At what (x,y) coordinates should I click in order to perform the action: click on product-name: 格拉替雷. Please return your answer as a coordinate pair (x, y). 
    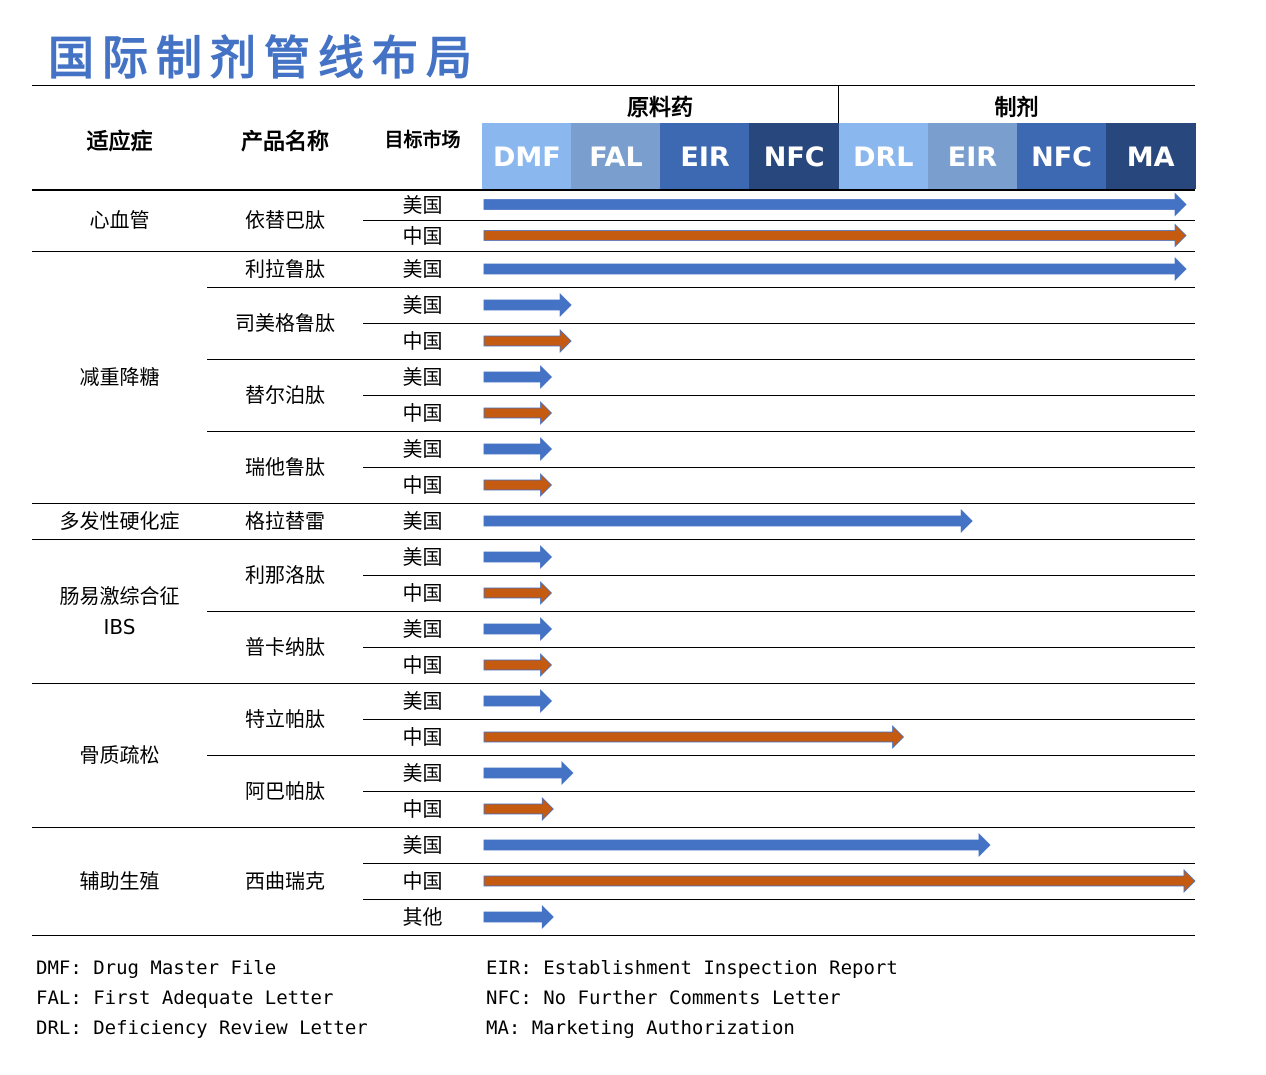
    Looking at the image, I should click on (285, 521).